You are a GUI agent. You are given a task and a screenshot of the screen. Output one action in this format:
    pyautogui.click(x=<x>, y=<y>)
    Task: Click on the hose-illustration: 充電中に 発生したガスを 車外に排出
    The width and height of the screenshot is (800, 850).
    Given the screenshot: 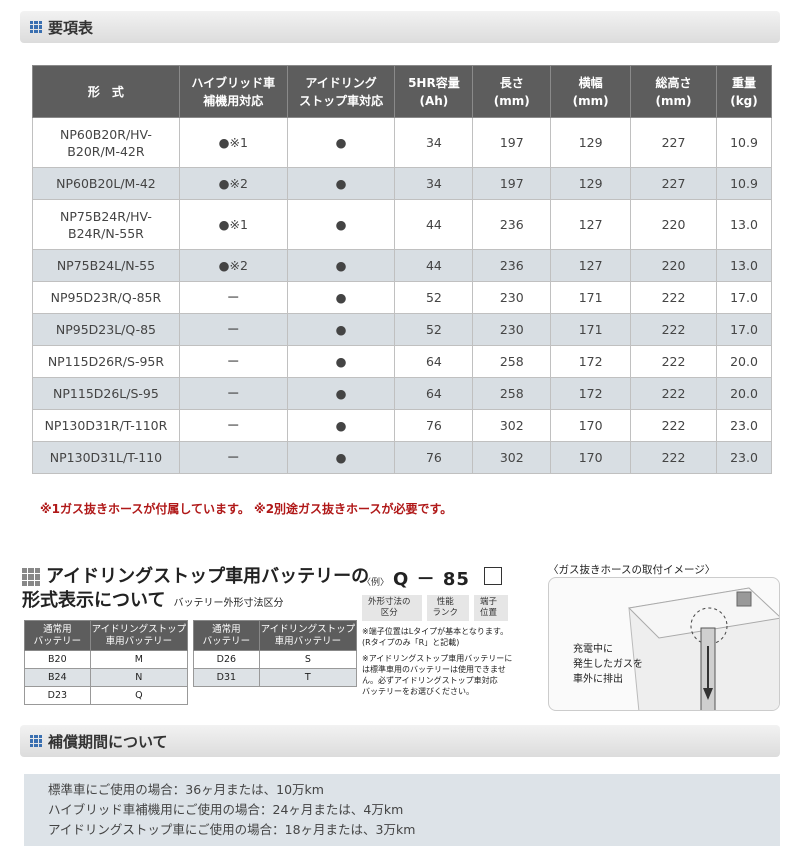 What is the action you would take?
    pyautogui.click(x=664, y=644)
    